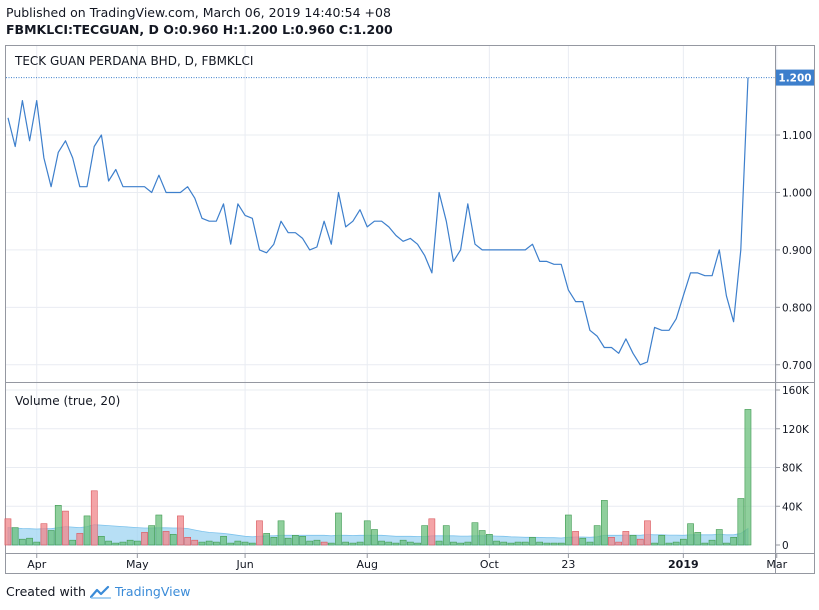 The height and width of the screenshot is (610, 819). I want to click on price-axis-label: 0.900, so click(797, 251).